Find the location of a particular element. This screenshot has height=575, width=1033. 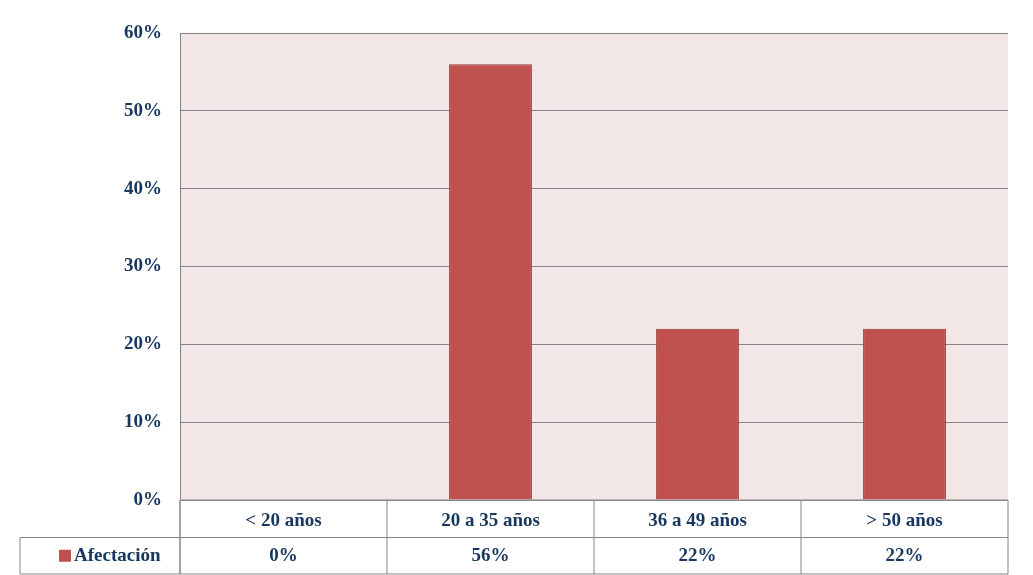

legend-label: Afectación is located at coordinates (117, 554).